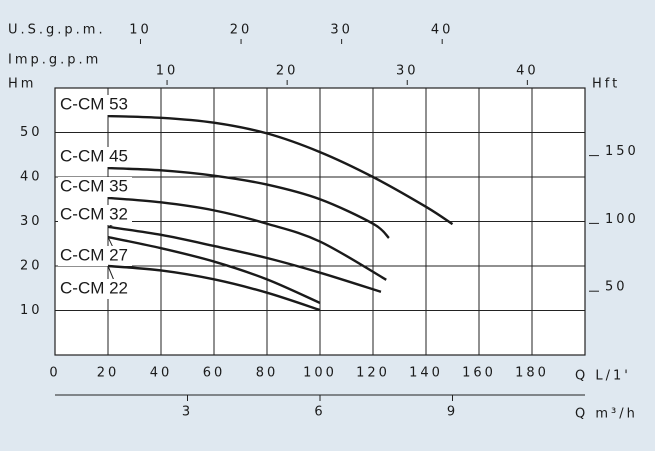 This screenshot has height=451, width=655. What do you see at coordinates (479, 373) in the screenshot?
I see `x-tick-label: 160` at bounding box center [479, 373].